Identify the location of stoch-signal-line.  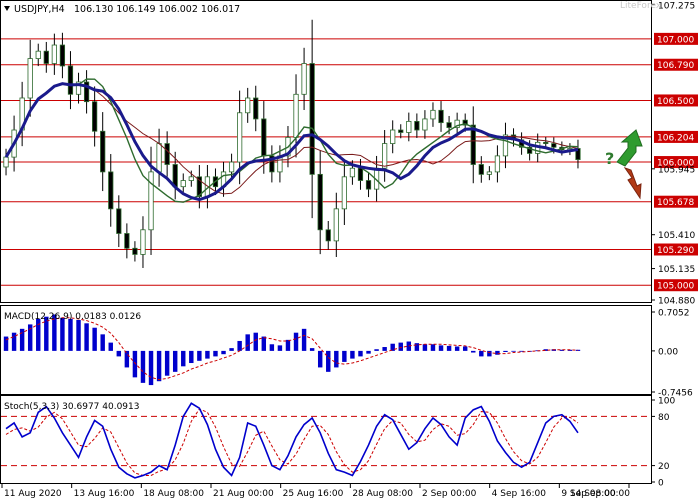
(292, 442).